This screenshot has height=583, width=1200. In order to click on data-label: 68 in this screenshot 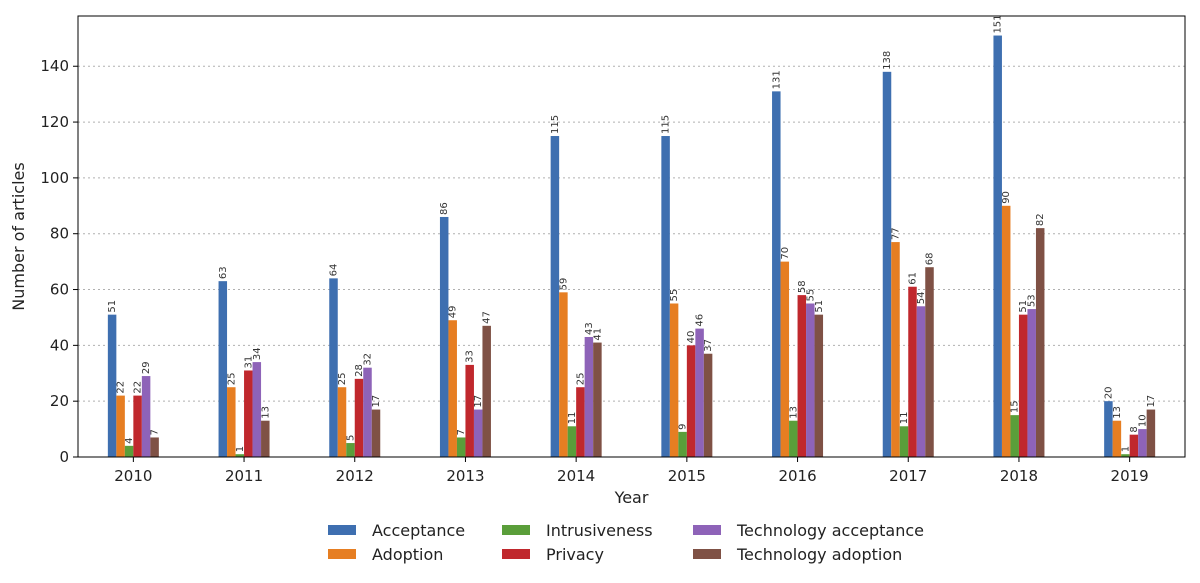, I will do `click(930, 258)`.